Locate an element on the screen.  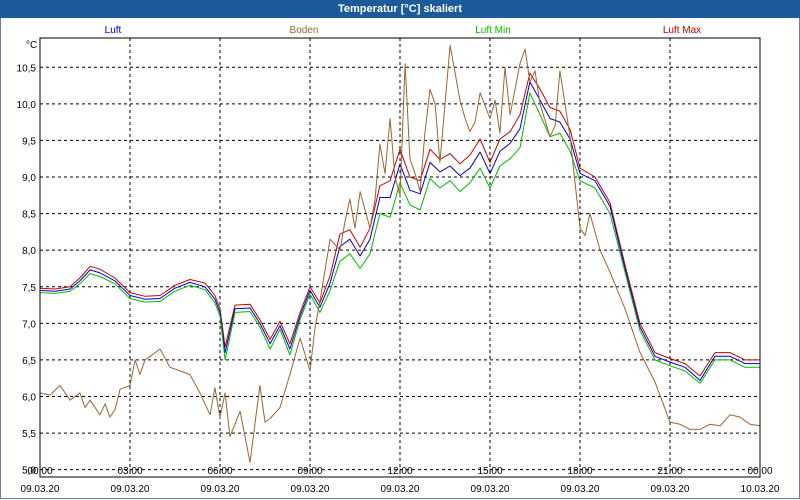
window-title: Temperatur [°C] skaliert is located at coordinates (400, 9).